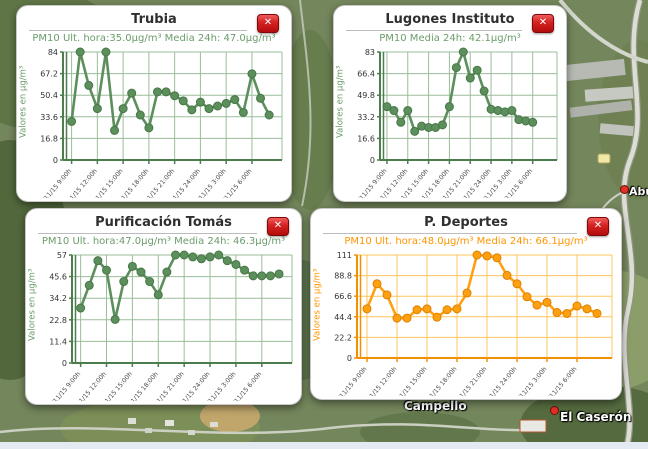  Describe the element at coordinates (62, 255) in the screenshot. I see `svg-text: 57` at that location.